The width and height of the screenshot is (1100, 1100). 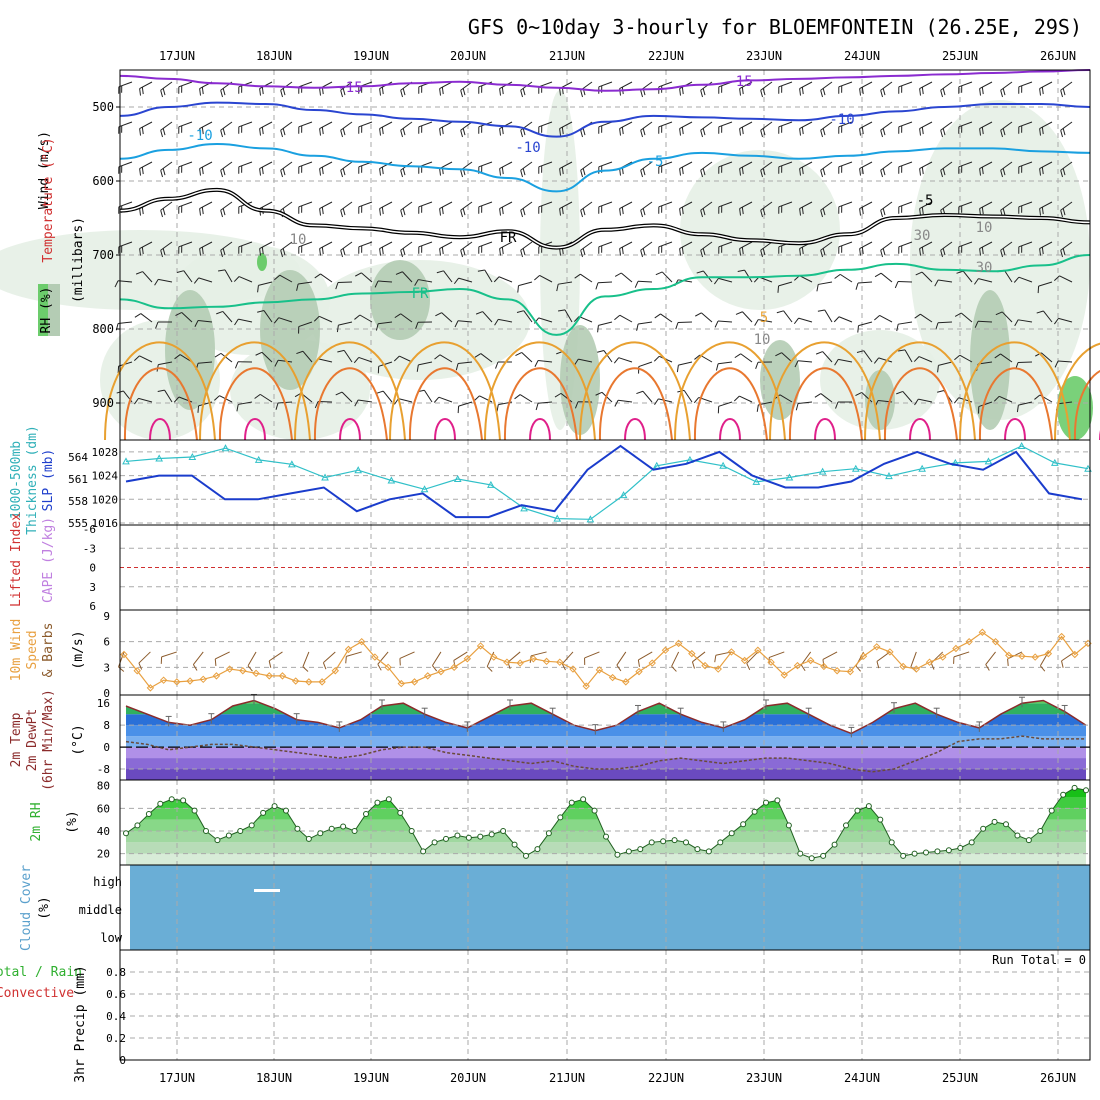 I want to click on precip-tick-label: 0.6, so click(x=116, y=994).